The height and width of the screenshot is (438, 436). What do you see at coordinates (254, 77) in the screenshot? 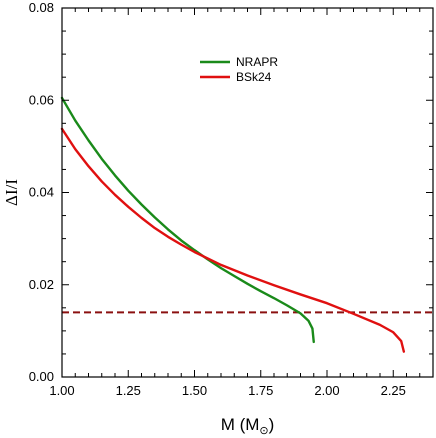
I see `legend-label-bsk24: BSk24` at bounding box center [254, 77].